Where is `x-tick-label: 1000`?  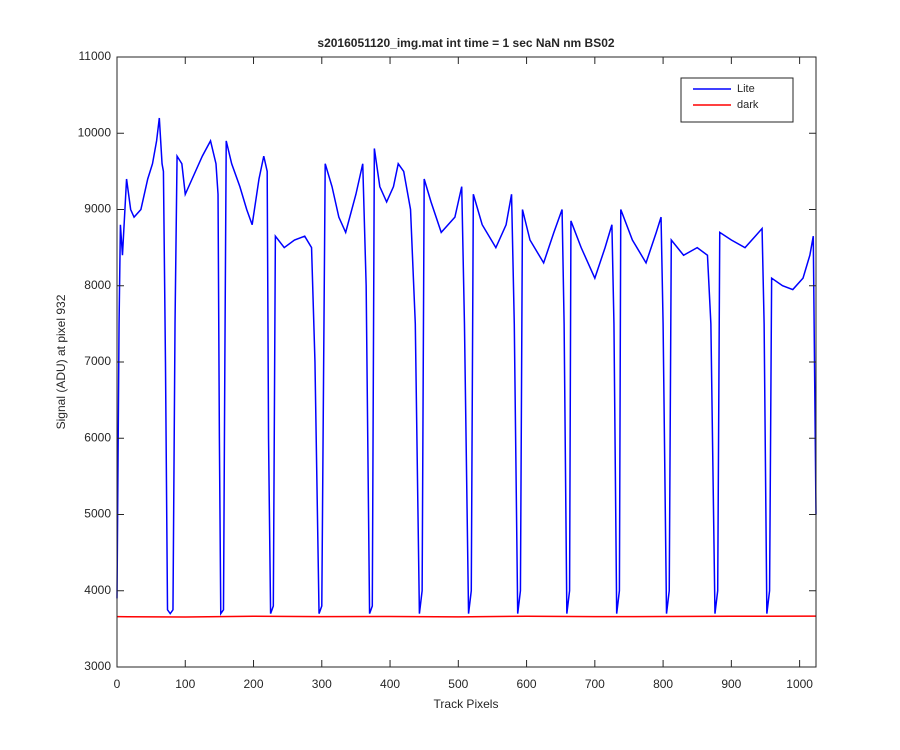
x-tick-label: 1000 is located at coordinates (799, 684).